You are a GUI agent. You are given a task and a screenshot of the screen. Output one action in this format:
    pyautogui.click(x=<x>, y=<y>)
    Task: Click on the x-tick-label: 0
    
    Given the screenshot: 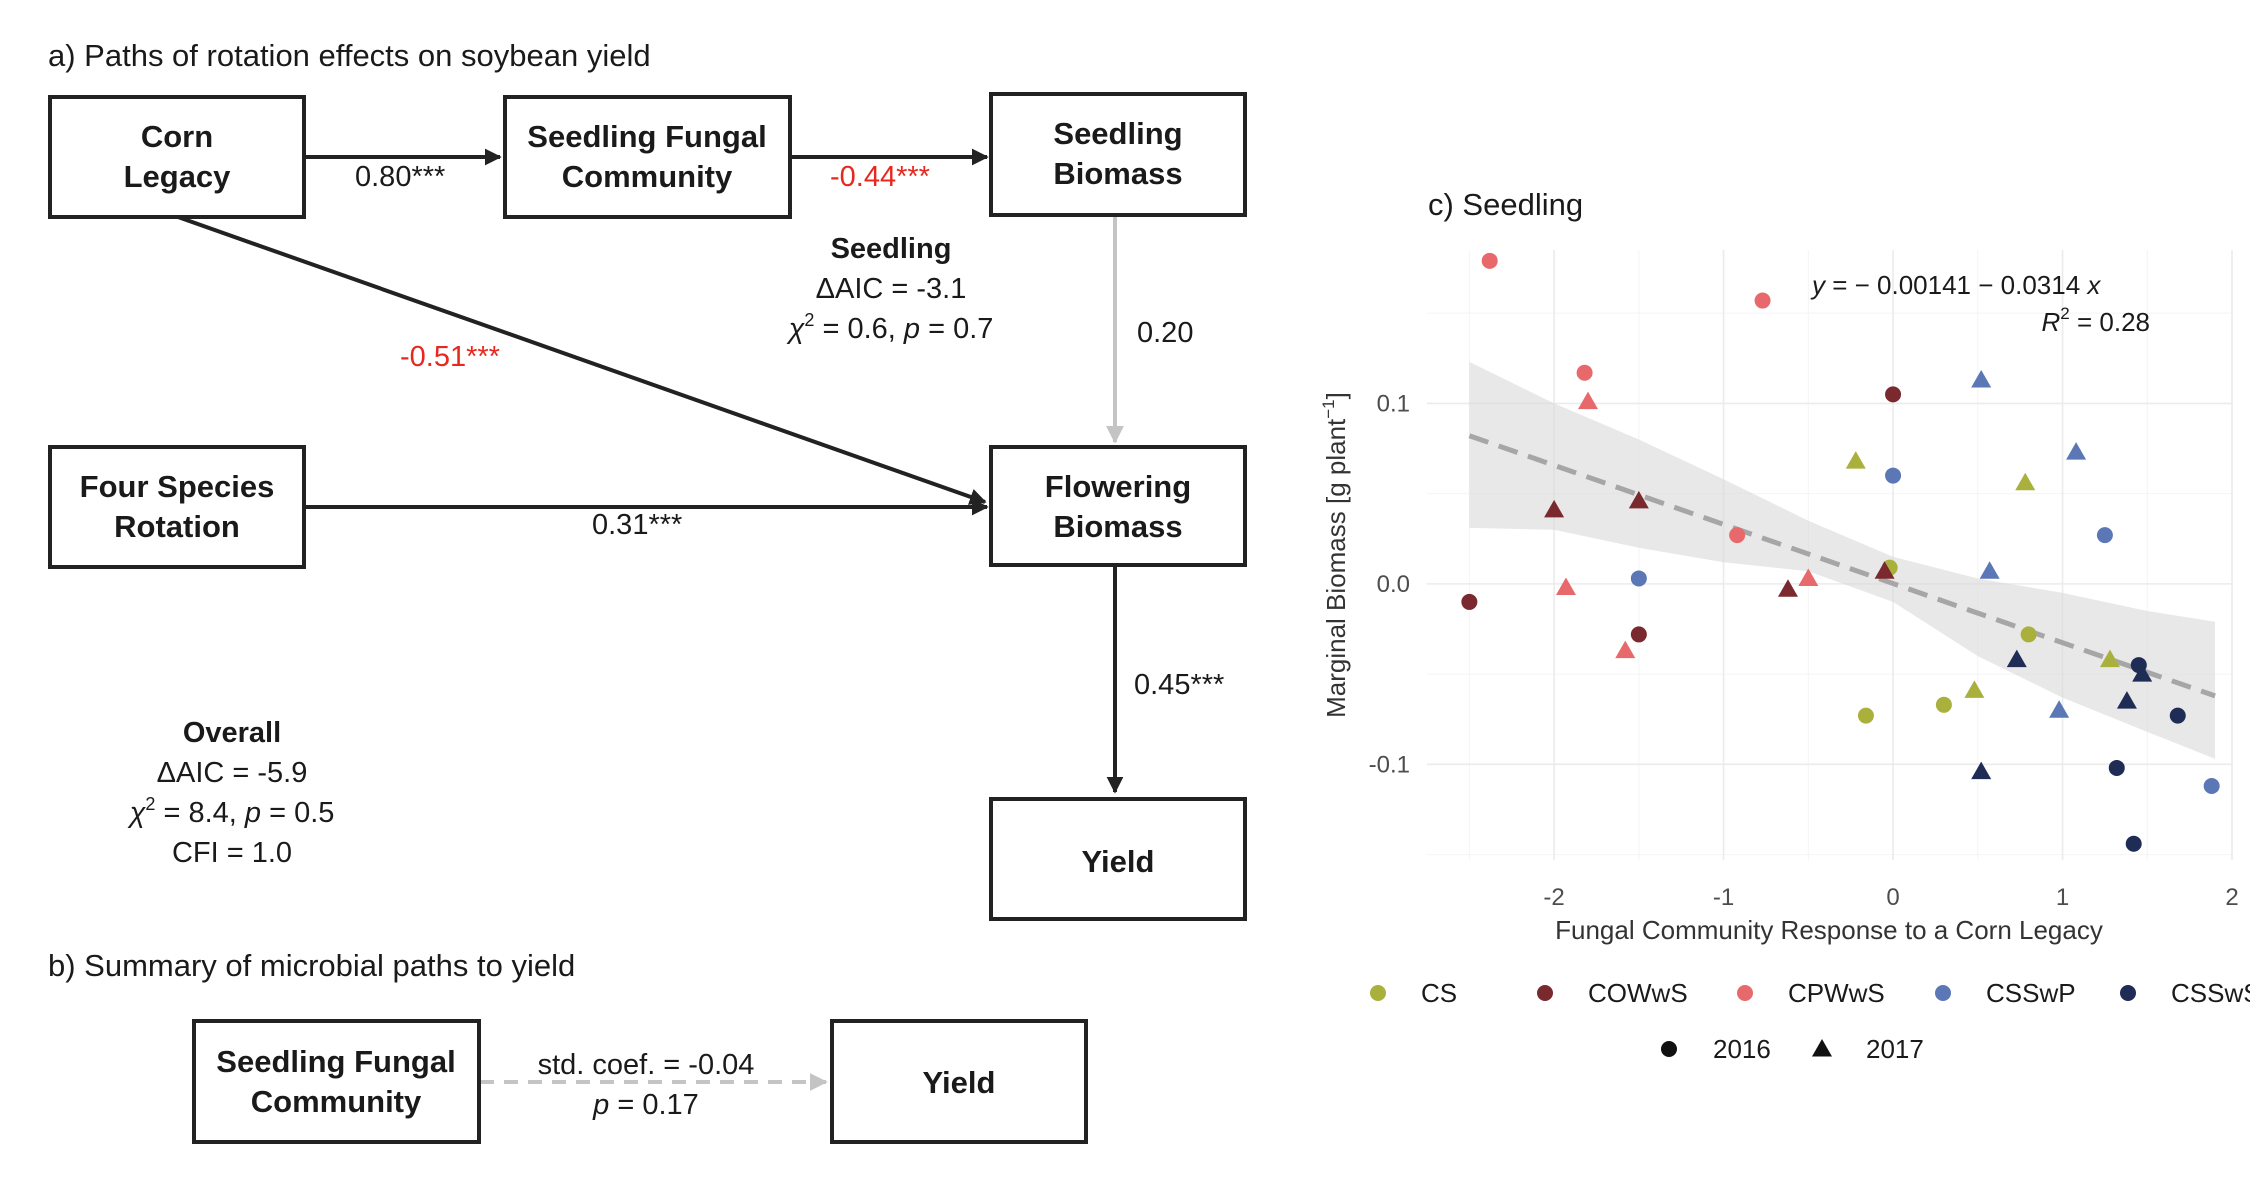 What is the action you would take?
    pyautogui.click(x=1892, y=897)
    